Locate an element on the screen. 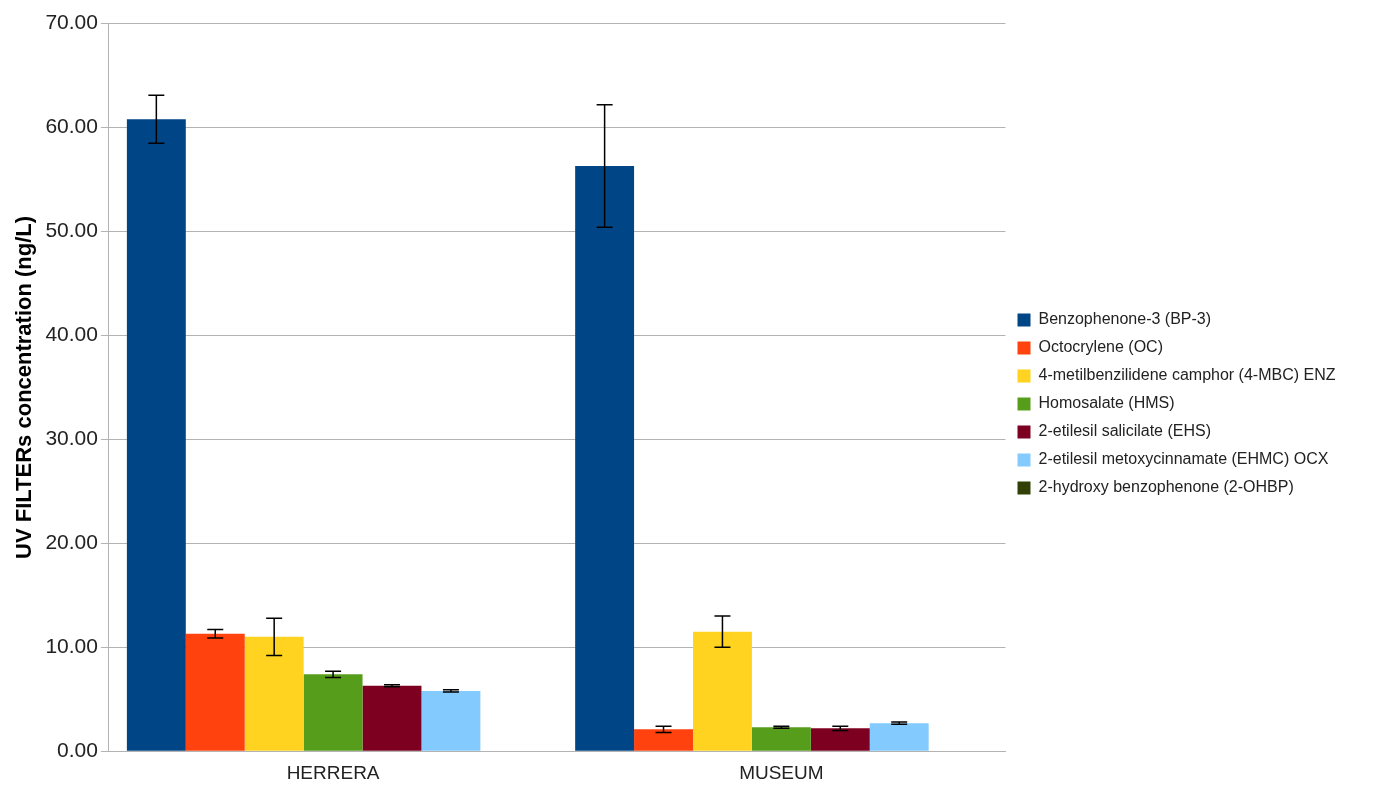 The image size is (1397, 799). y-tick-label: 50.00 is located at coordinates (71, 230).